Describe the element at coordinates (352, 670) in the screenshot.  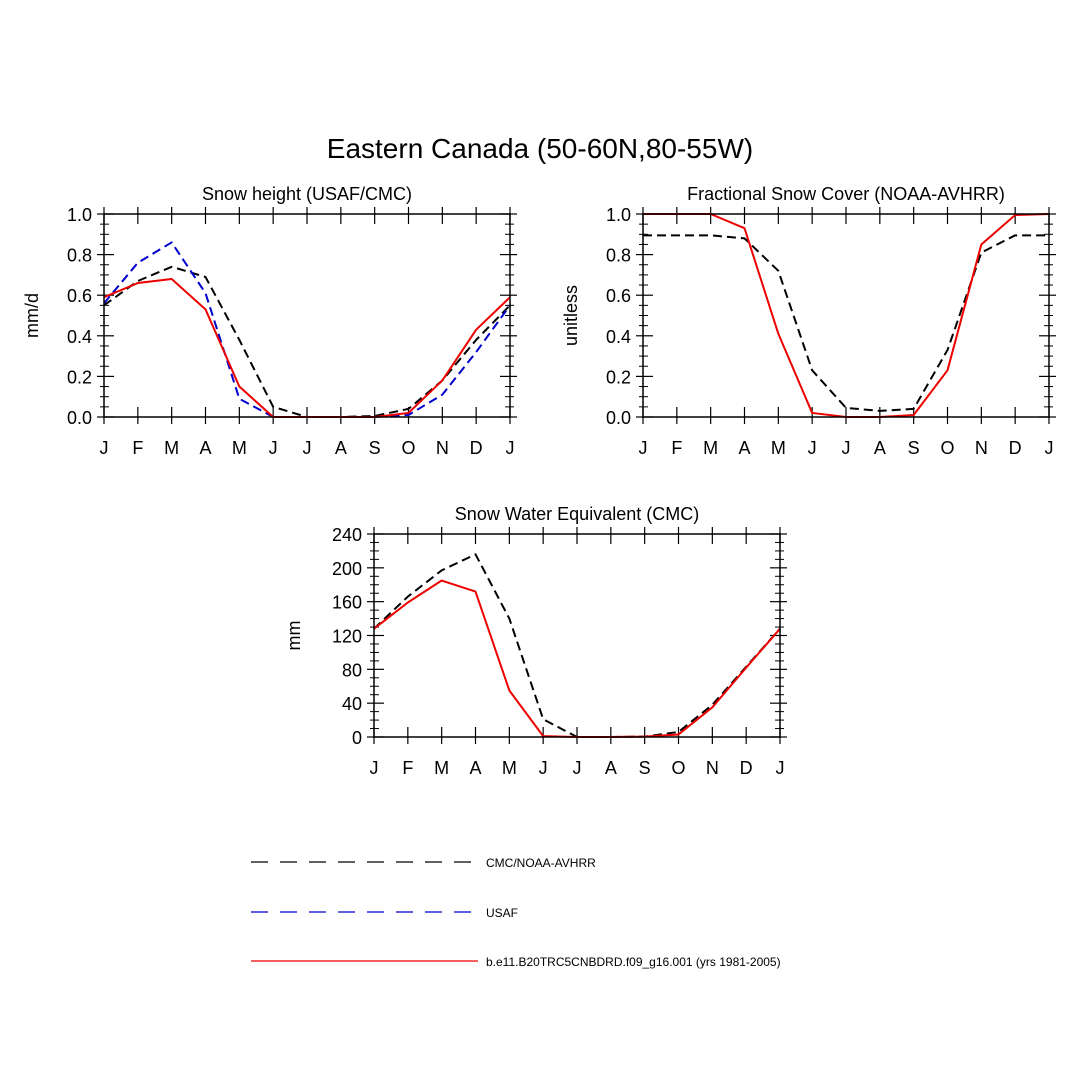
I see `y-tick-label: 80` at that location.